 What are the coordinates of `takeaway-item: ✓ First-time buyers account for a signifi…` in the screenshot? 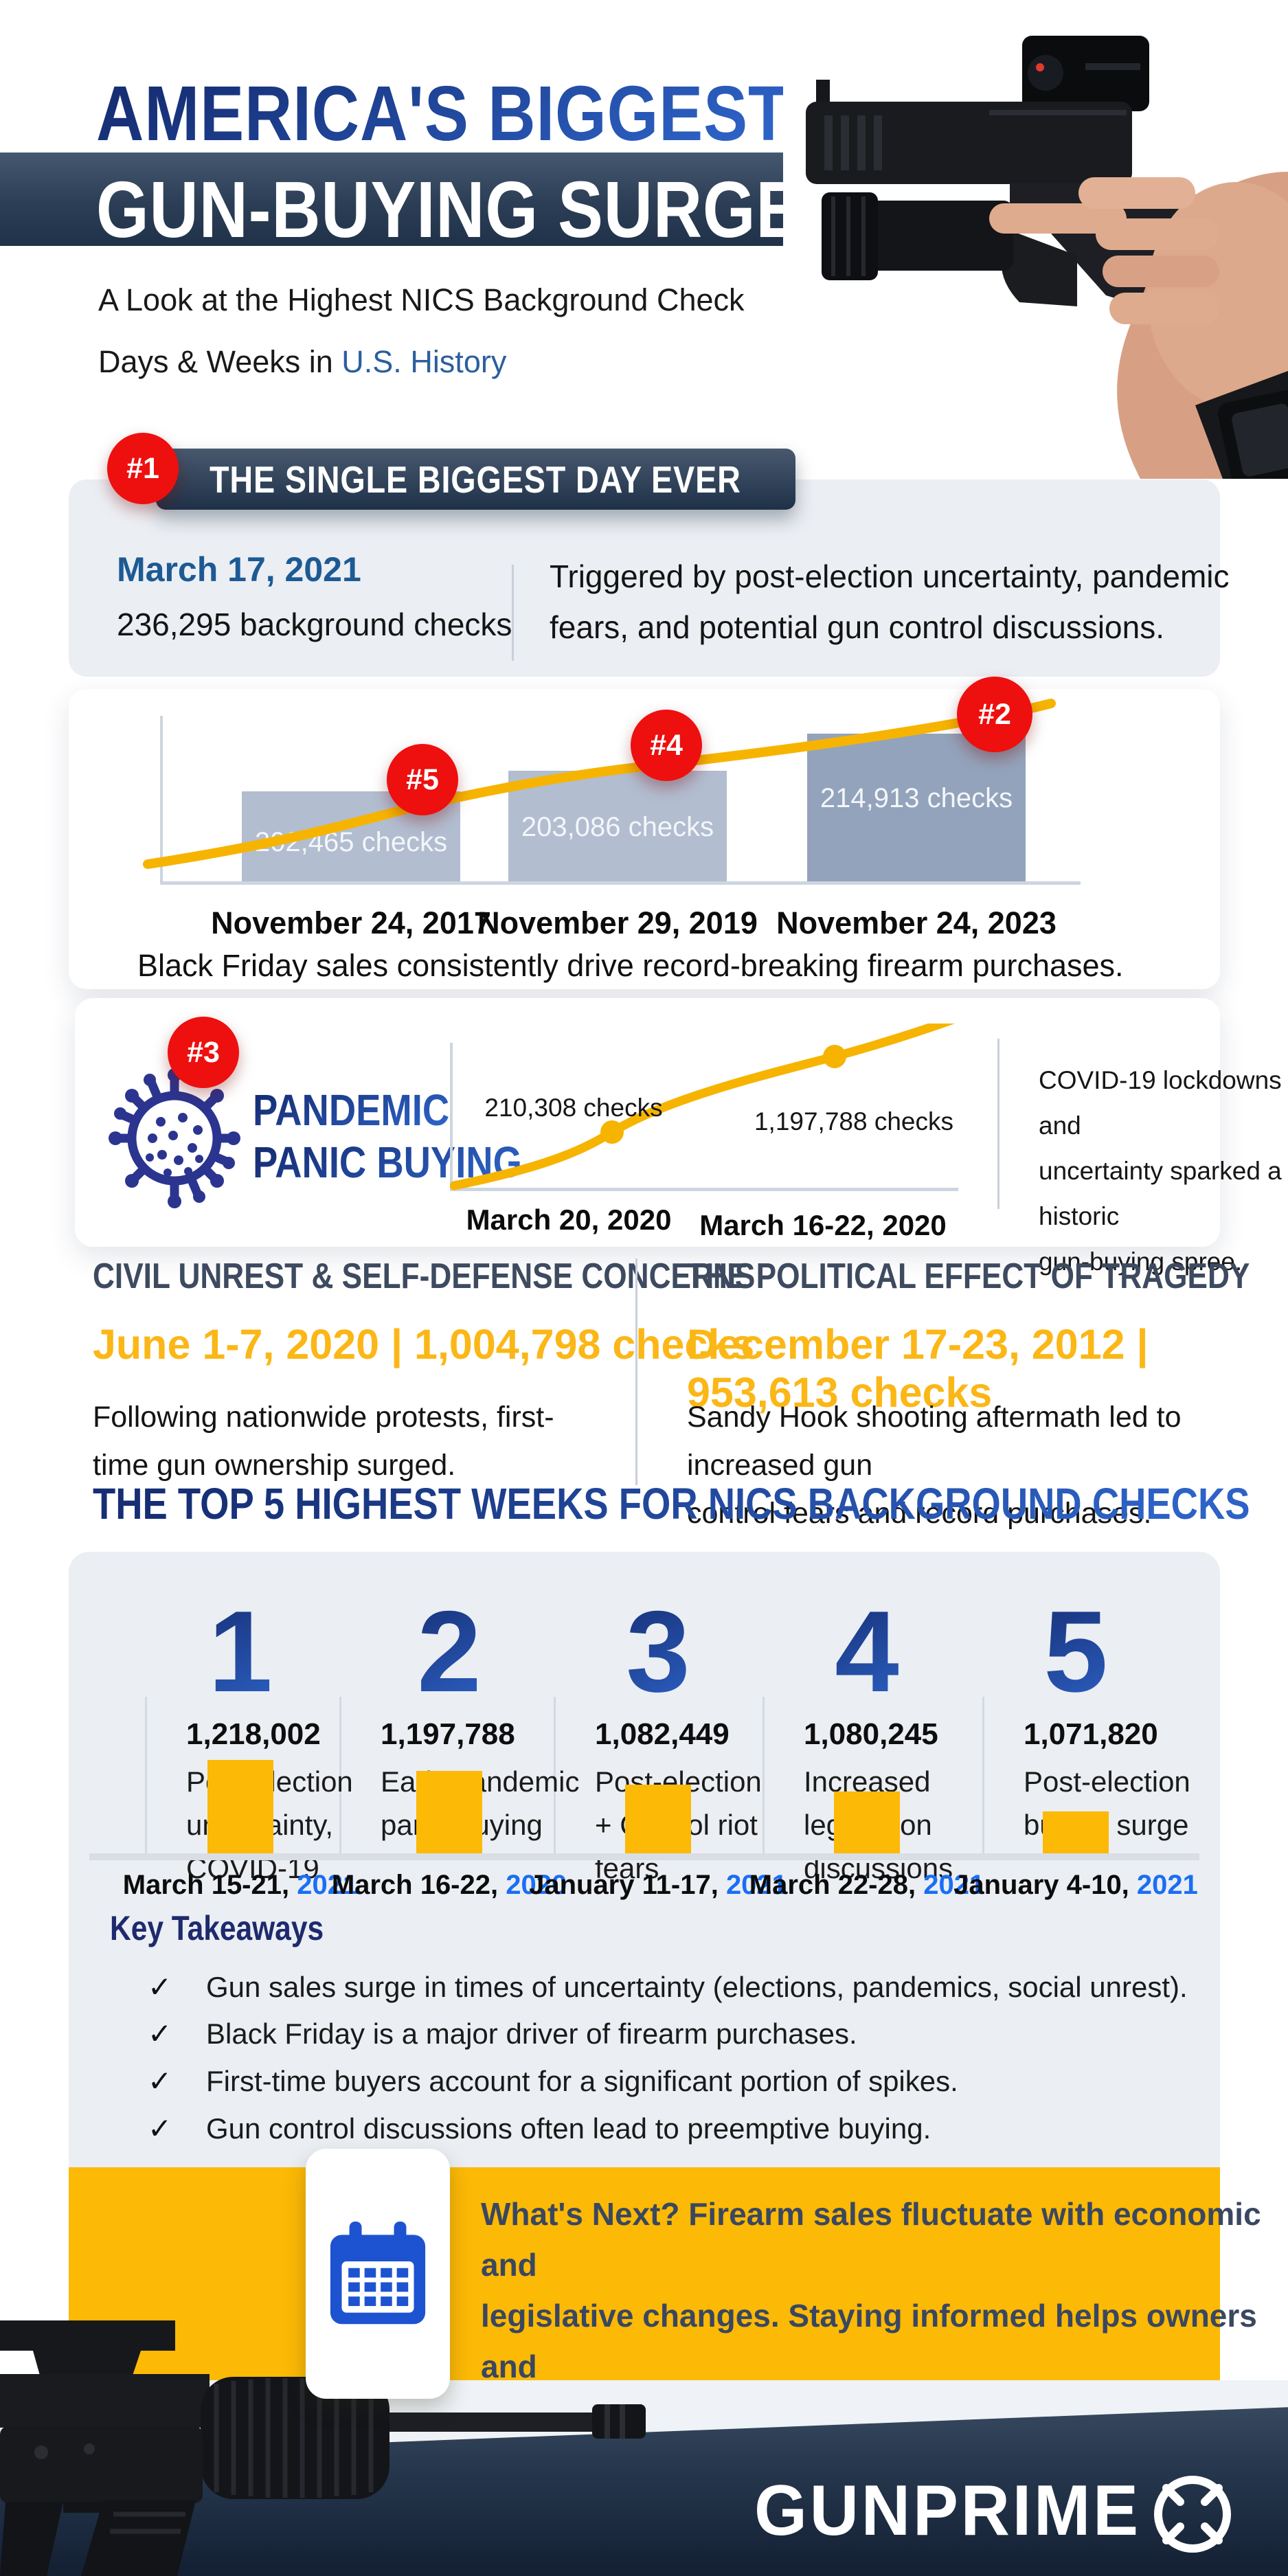 It's located at (553, 2081).